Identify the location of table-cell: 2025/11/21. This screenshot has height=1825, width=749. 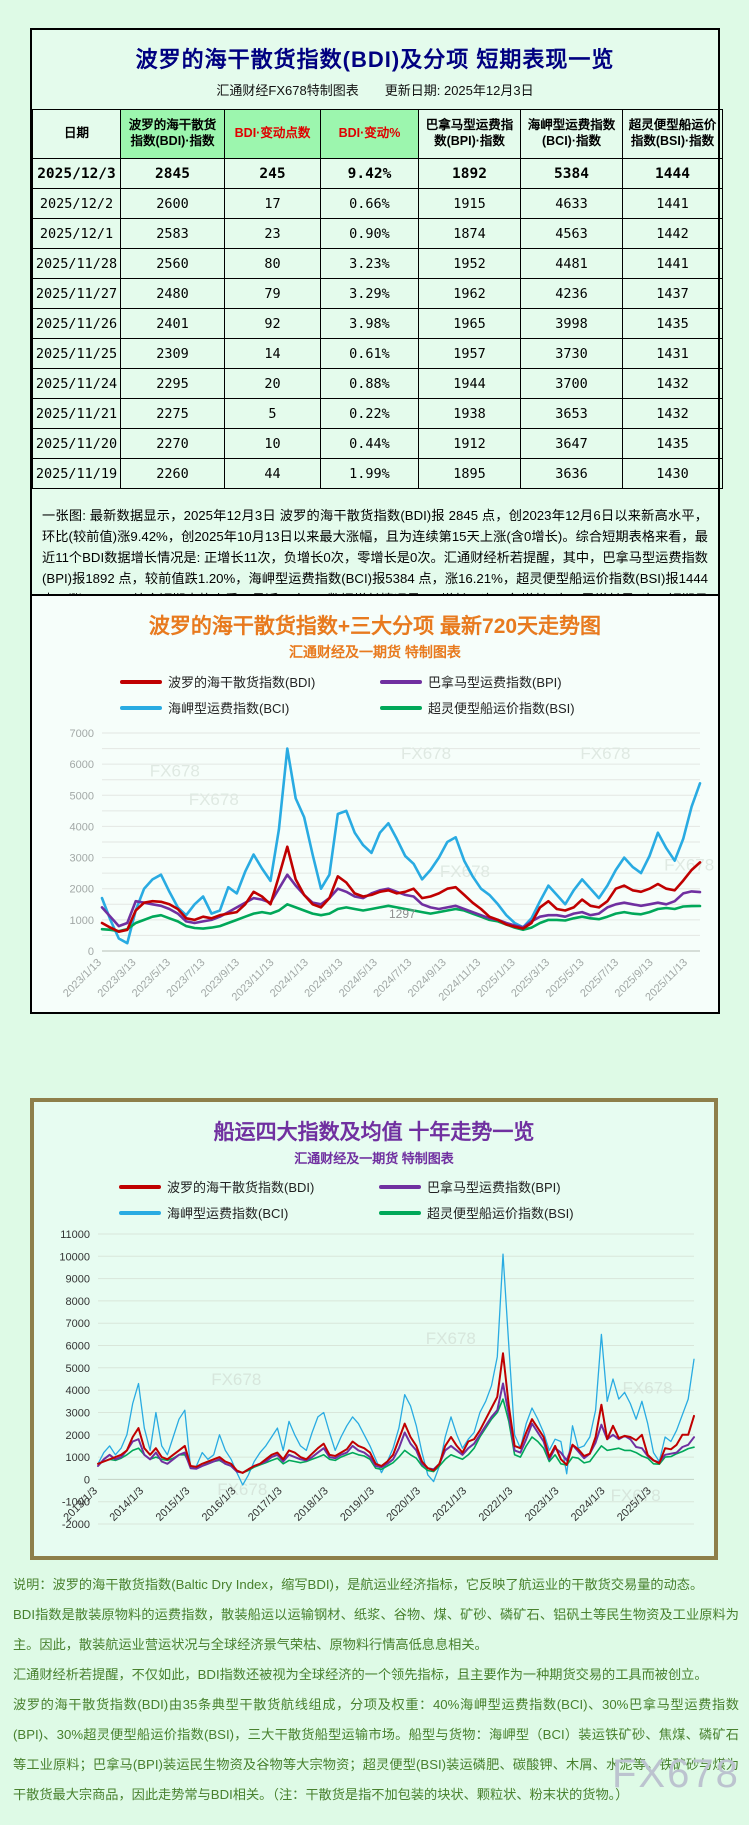
(76, 413).